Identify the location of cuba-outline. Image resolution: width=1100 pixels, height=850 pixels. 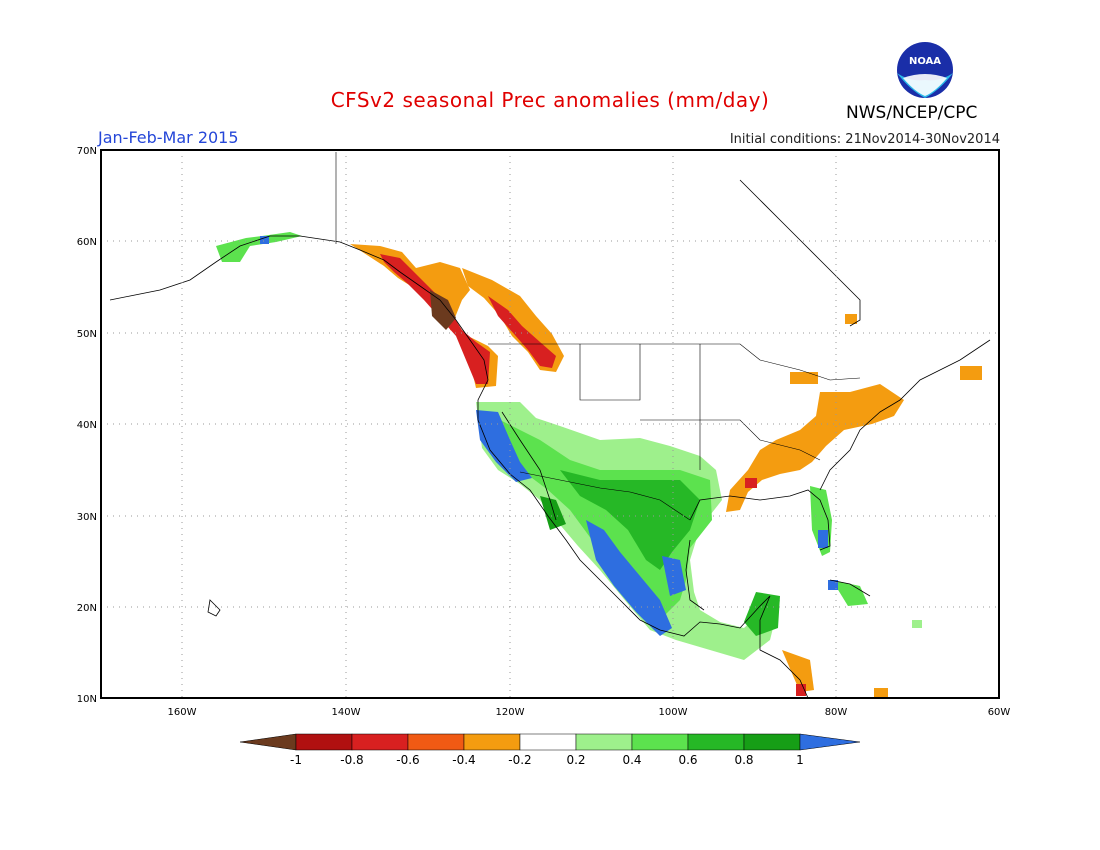
(850, 588).